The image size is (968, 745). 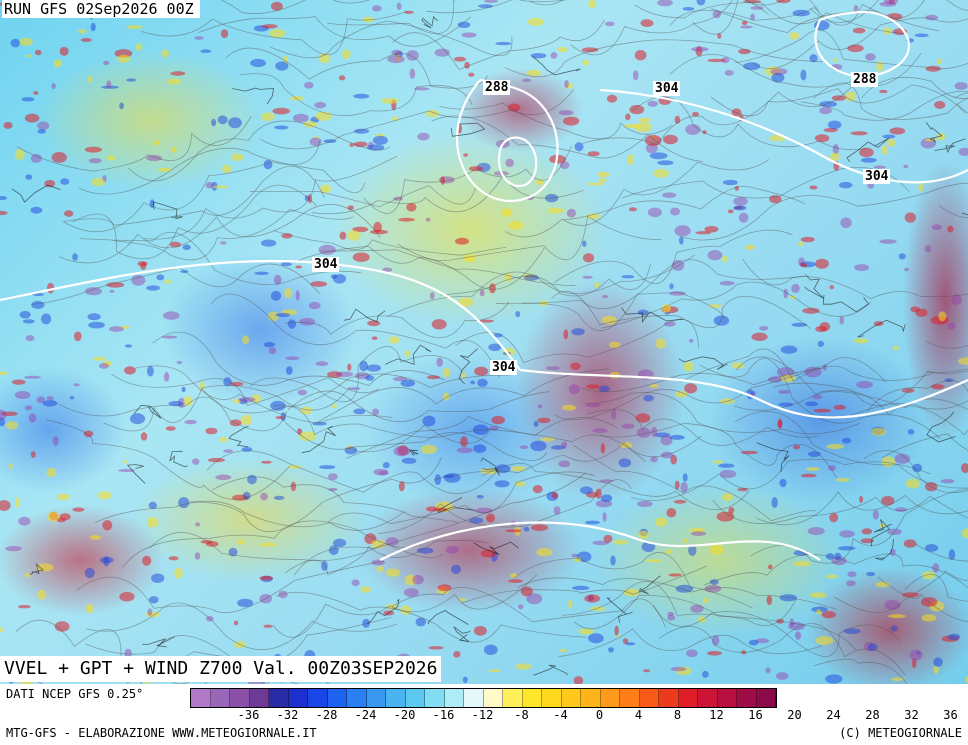 What do you see at coordinates (365, 715) in the screenshot?
I see `color-scale-tick-label: -24` at bounding box center [365, 715].